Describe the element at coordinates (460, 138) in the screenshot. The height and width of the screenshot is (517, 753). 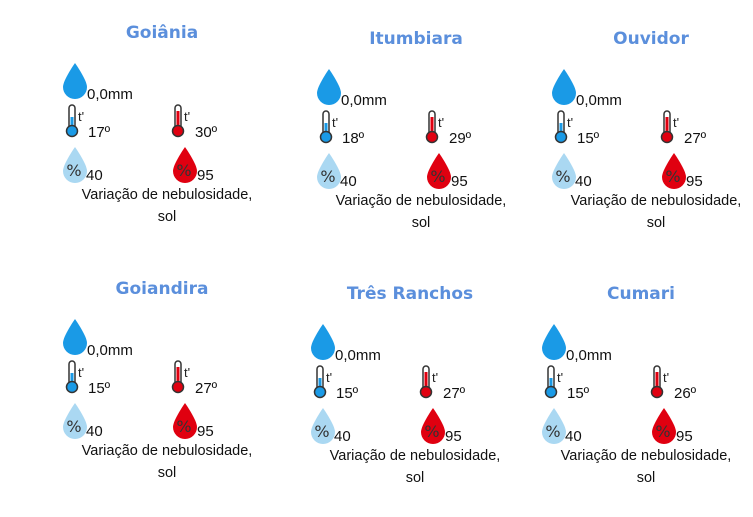
I see `max-temp: 29º` at that location.